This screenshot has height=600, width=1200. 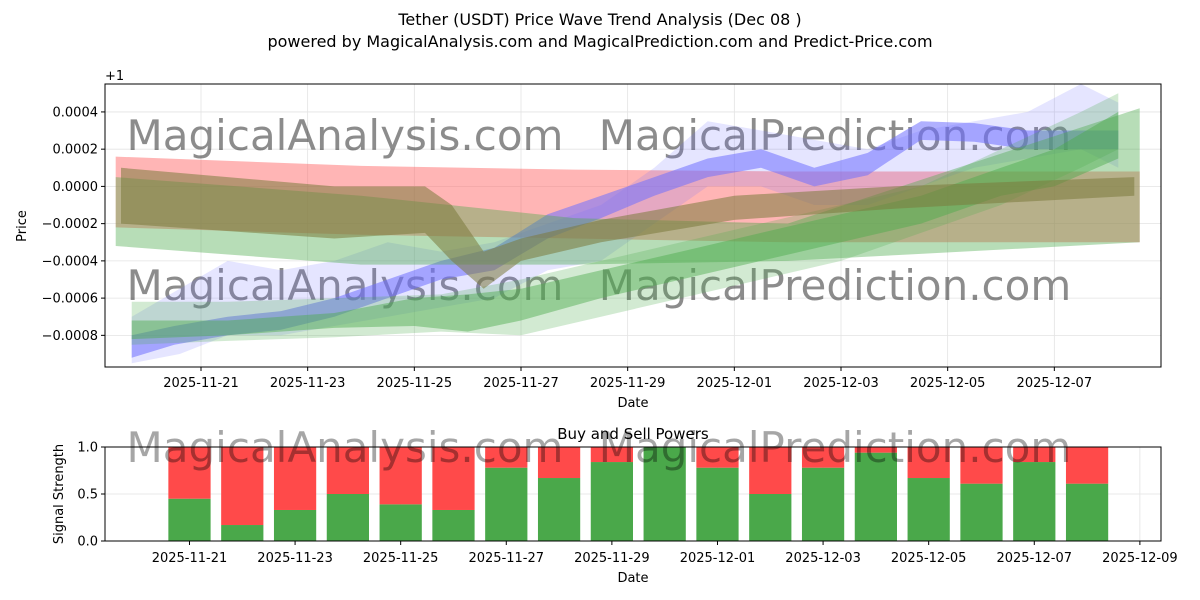 I want to click on signal-chart-title: Buy and Sell Powers, so click(x=633, y=434).